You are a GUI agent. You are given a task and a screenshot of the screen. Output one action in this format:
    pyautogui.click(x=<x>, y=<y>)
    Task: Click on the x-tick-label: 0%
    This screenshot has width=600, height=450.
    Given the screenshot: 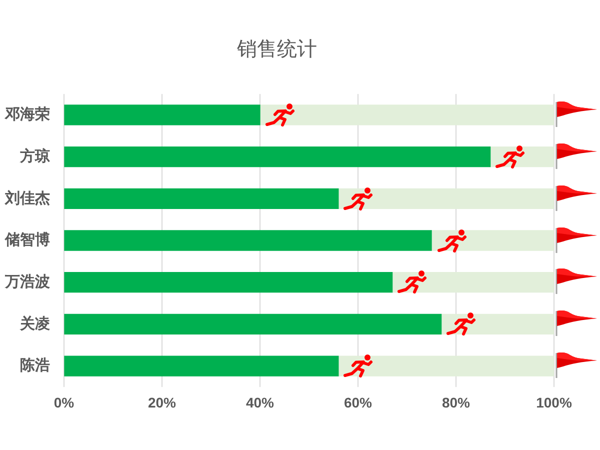 What is the action you would take?
    pyautogui.click(x=64, y=402)
    